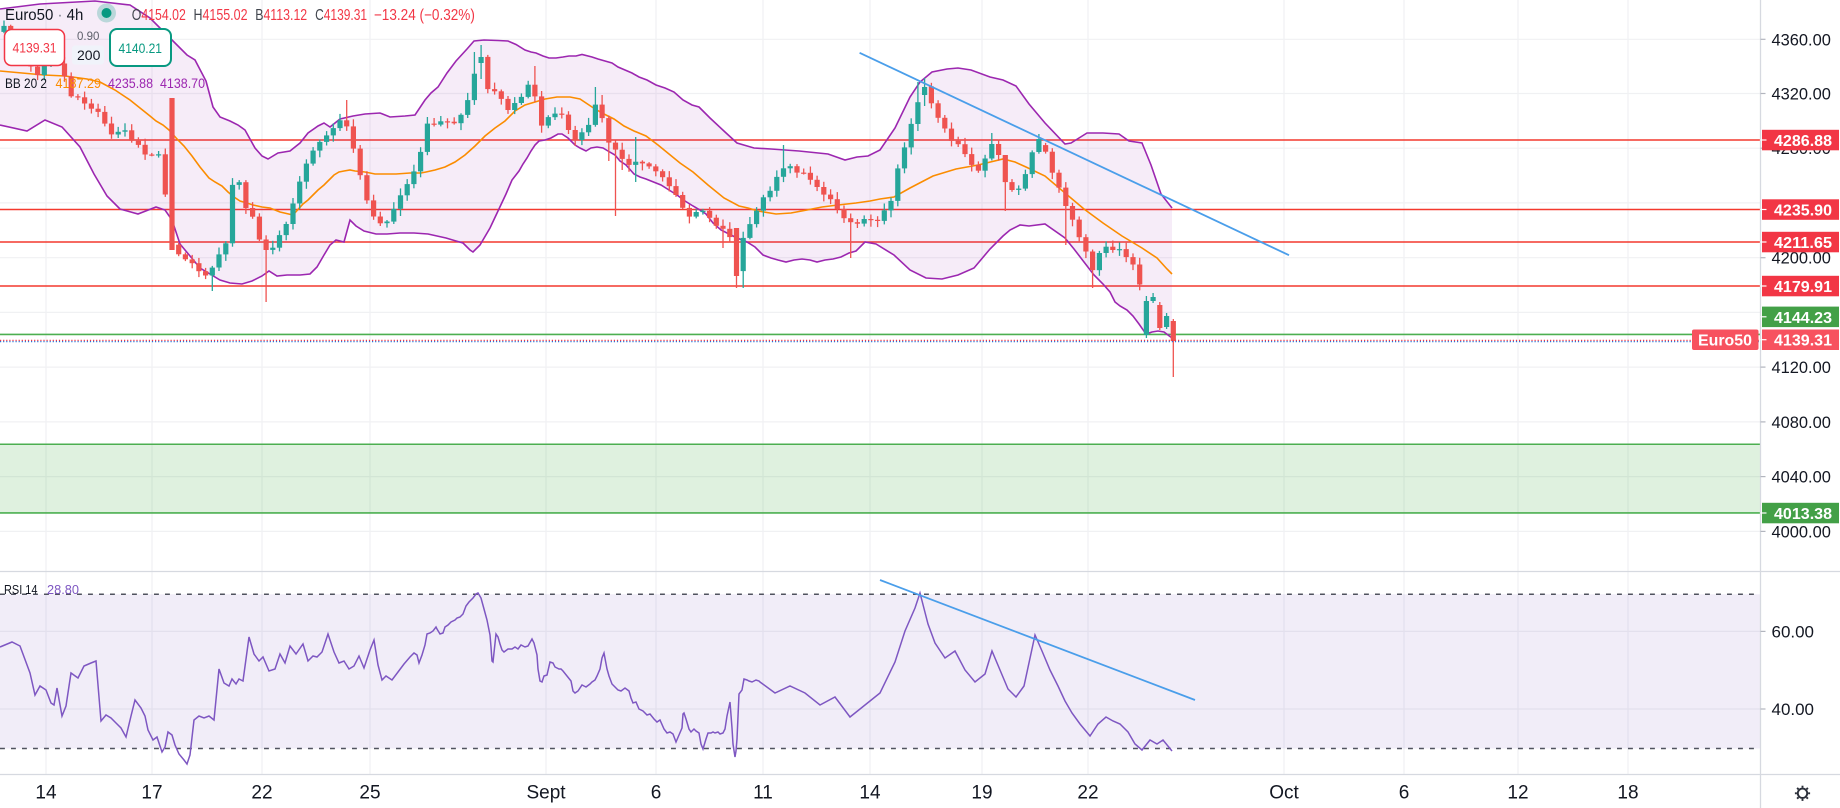 The height and width of the screenshot is (808, 1840). What do you see at coordinates (89, 55) in the screenshot?
I see `svg-text: 200` at bounding box center [89, 55].